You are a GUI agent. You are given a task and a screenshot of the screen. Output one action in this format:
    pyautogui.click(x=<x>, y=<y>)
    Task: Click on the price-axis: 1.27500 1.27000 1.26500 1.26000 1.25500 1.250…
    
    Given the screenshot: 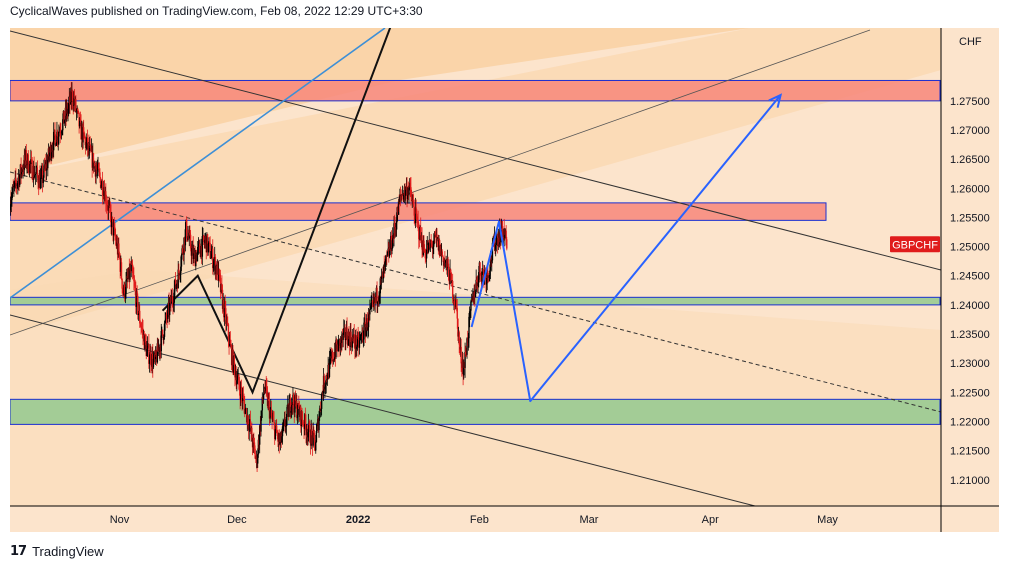 What is the action you would take?
    pyautogui.click(x=970, y=291)
    